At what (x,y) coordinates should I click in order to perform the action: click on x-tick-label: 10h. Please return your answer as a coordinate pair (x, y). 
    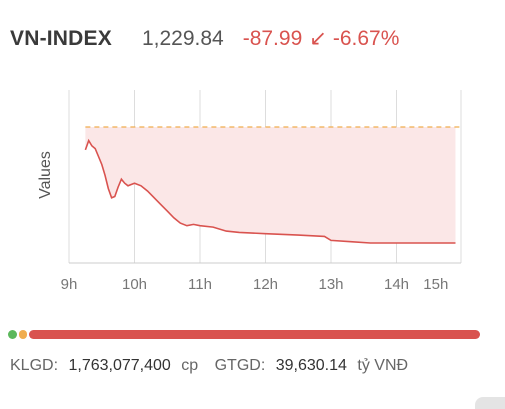
    Looking at the image, I should click on (134, 284).